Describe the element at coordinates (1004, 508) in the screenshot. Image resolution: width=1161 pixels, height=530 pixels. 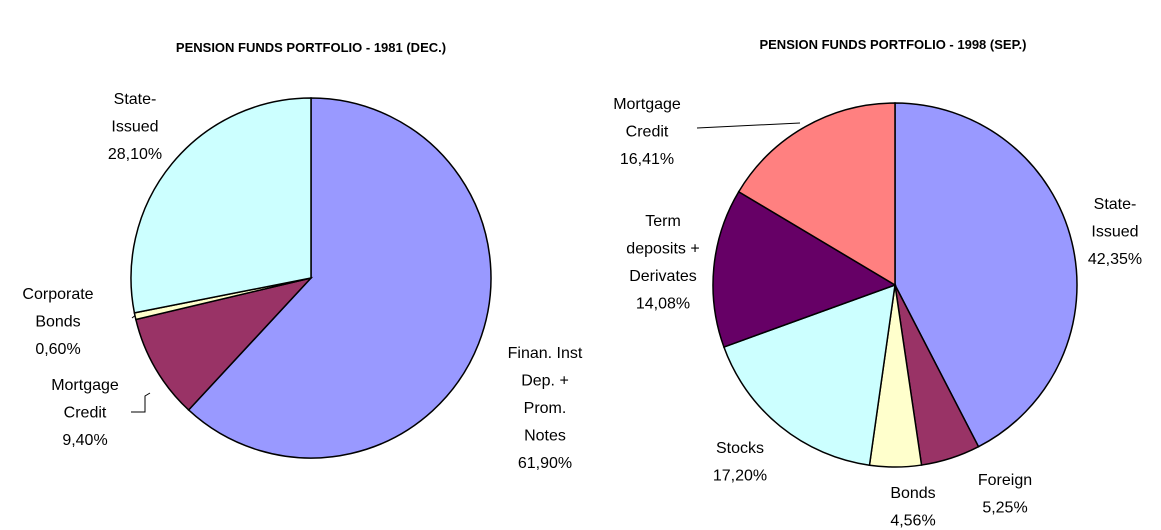
I see `slice-value-label: 5,25%` at that location.